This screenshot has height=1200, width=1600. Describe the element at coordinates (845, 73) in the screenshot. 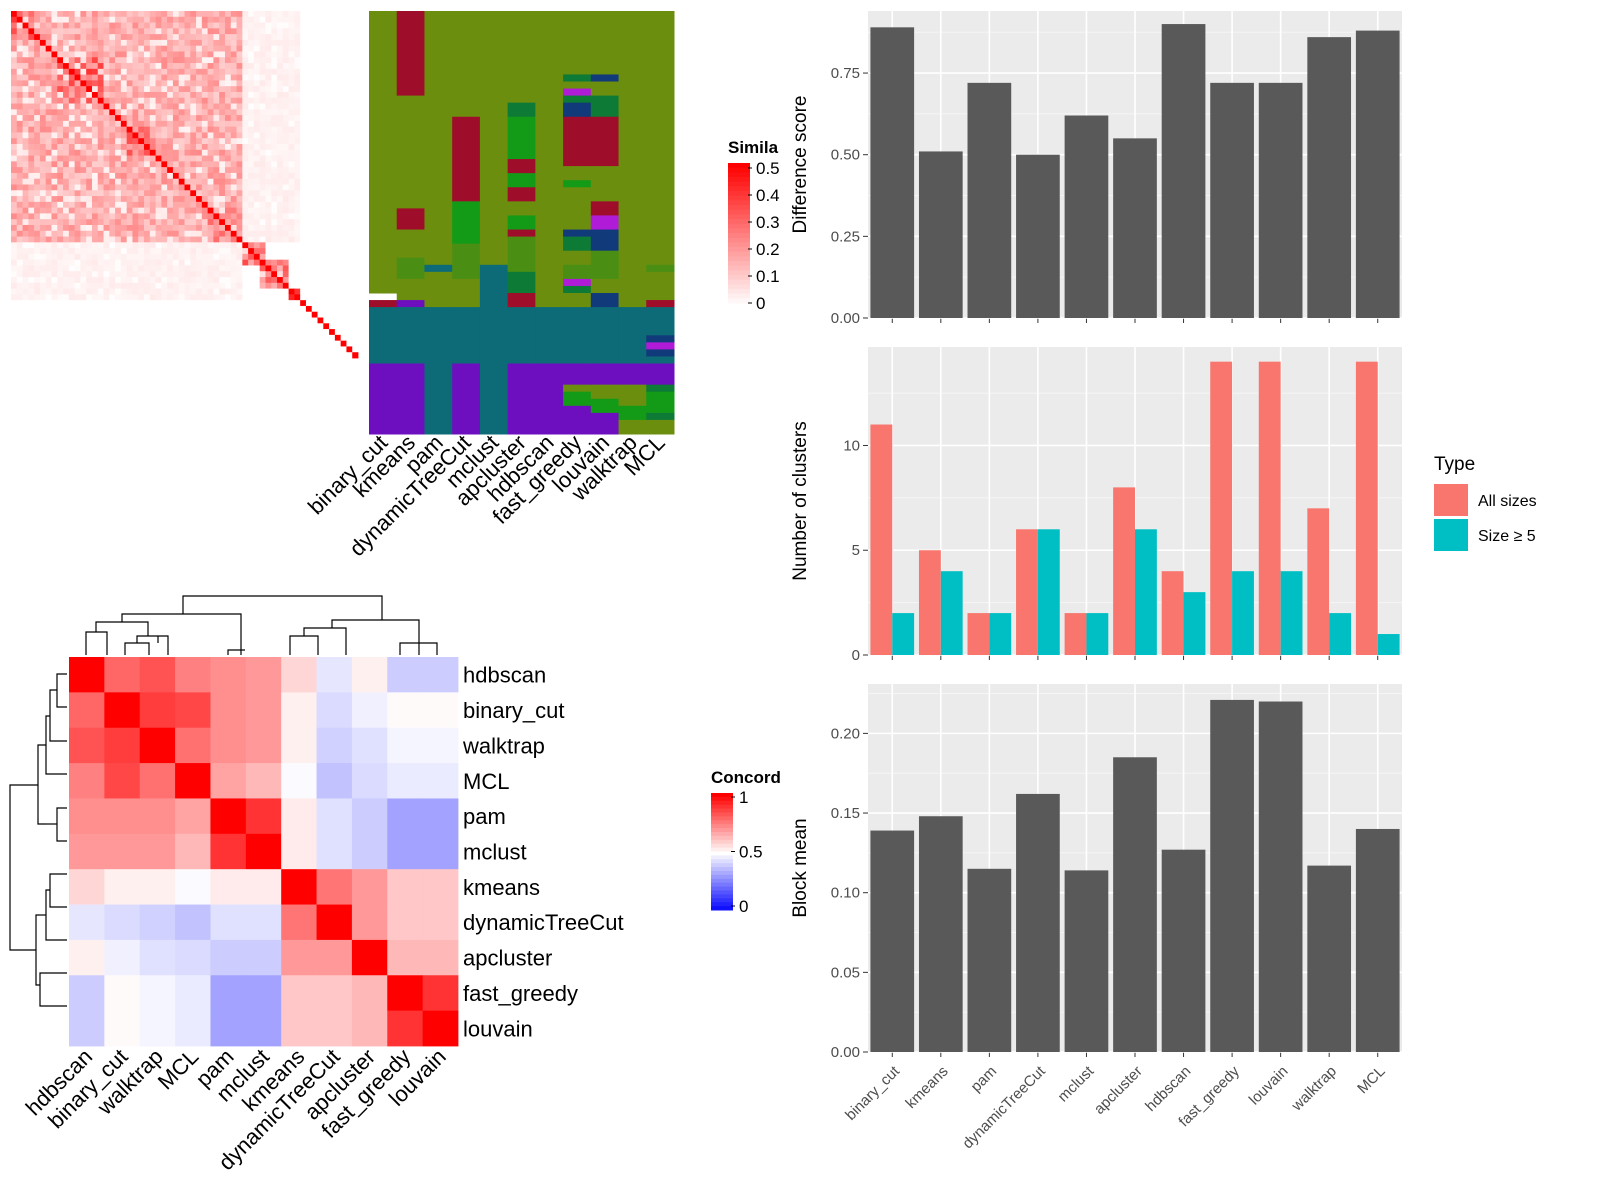

I see `y-tick-label: 0.75` at that location.